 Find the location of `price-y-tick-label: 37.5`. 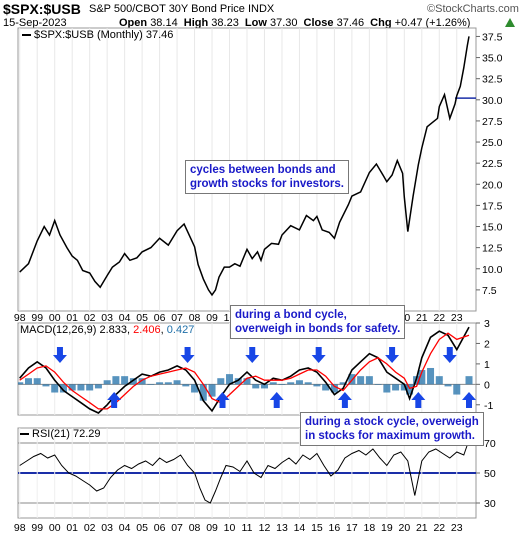

price-y-tick-label: 37.5 is located at coordinates (492, 37).